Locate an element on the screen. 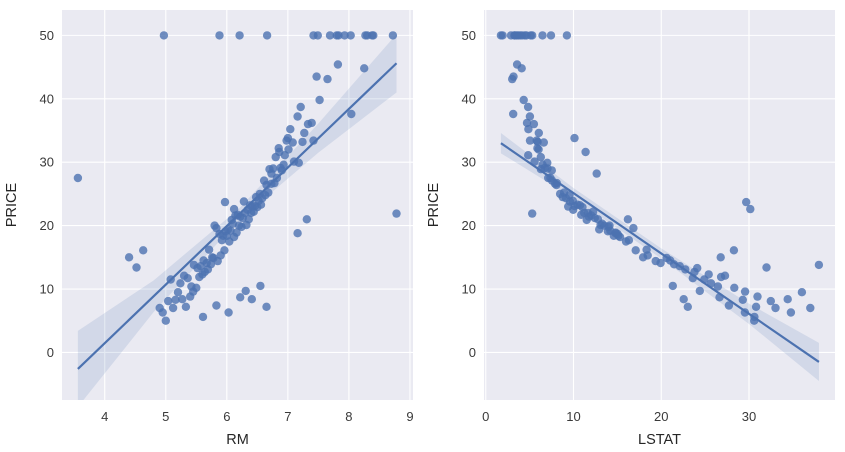 The image size is (845, 452). x-axis-label: RM is located at coordinates (237, 440).